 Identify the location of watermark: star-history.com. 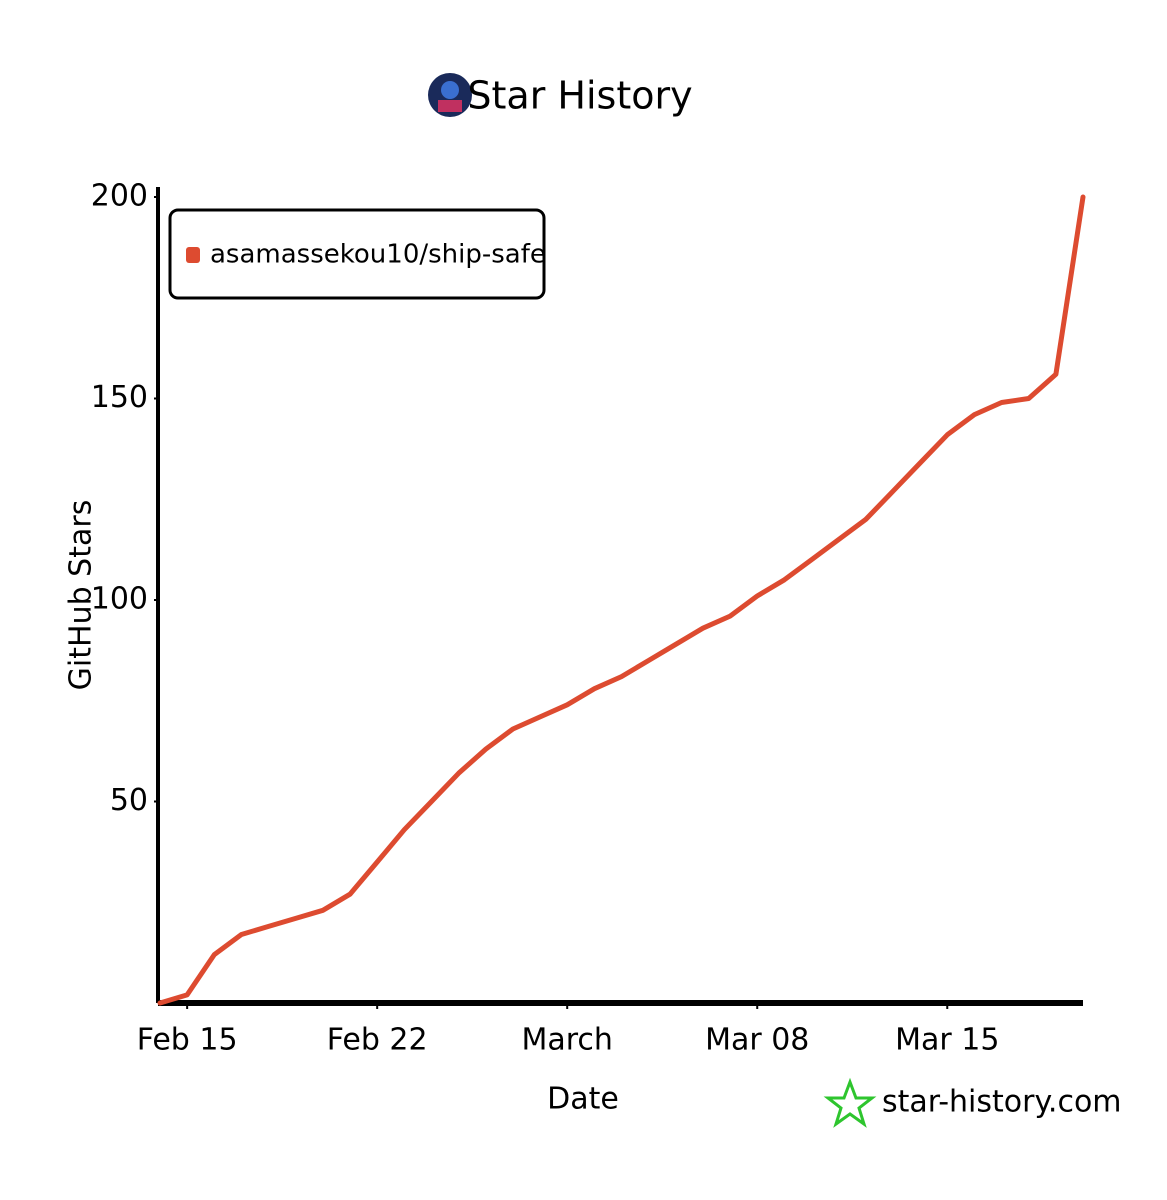
(1002, 1102).